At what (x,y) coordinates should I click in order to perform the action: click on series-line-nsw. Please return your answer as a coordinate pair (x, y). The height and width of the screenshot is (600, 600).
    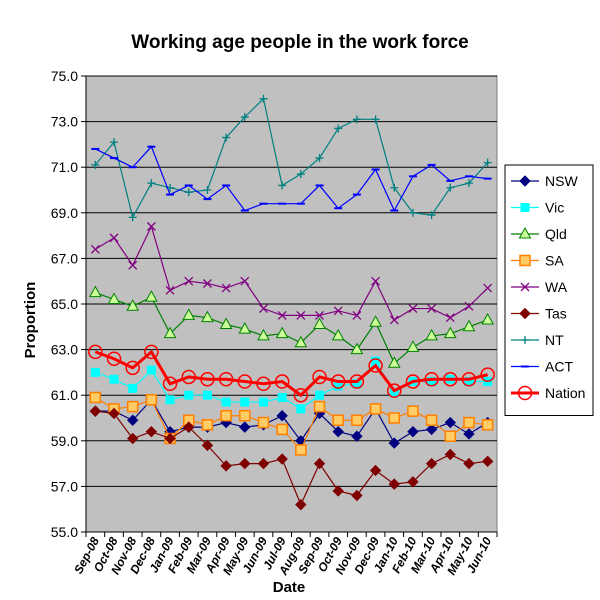
    Looking at the image, I should click on (291, 421).